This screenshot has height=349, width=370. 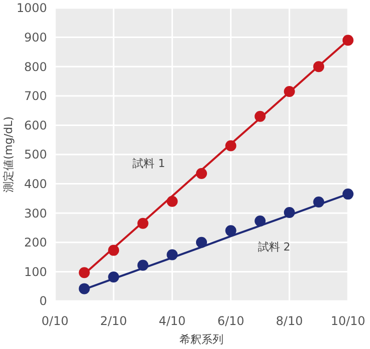 I want to click on y-axis-title: 測定値(mg/dL), so click(x=8, y=154).